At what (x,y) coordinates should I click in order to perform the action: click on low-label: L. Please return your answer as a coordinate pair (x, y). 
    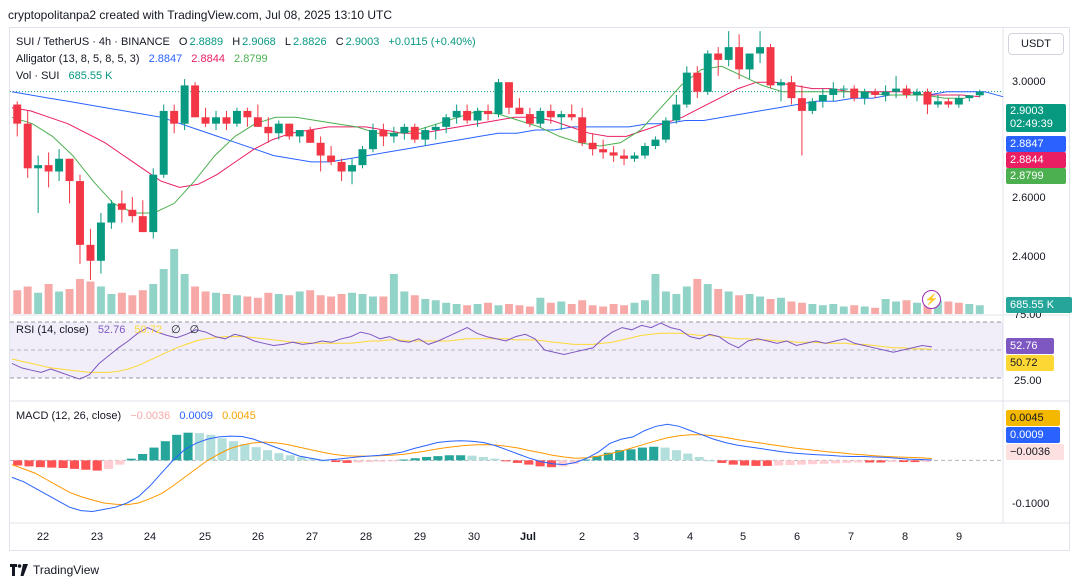
    Looking at the image, I should click on (287, 42).